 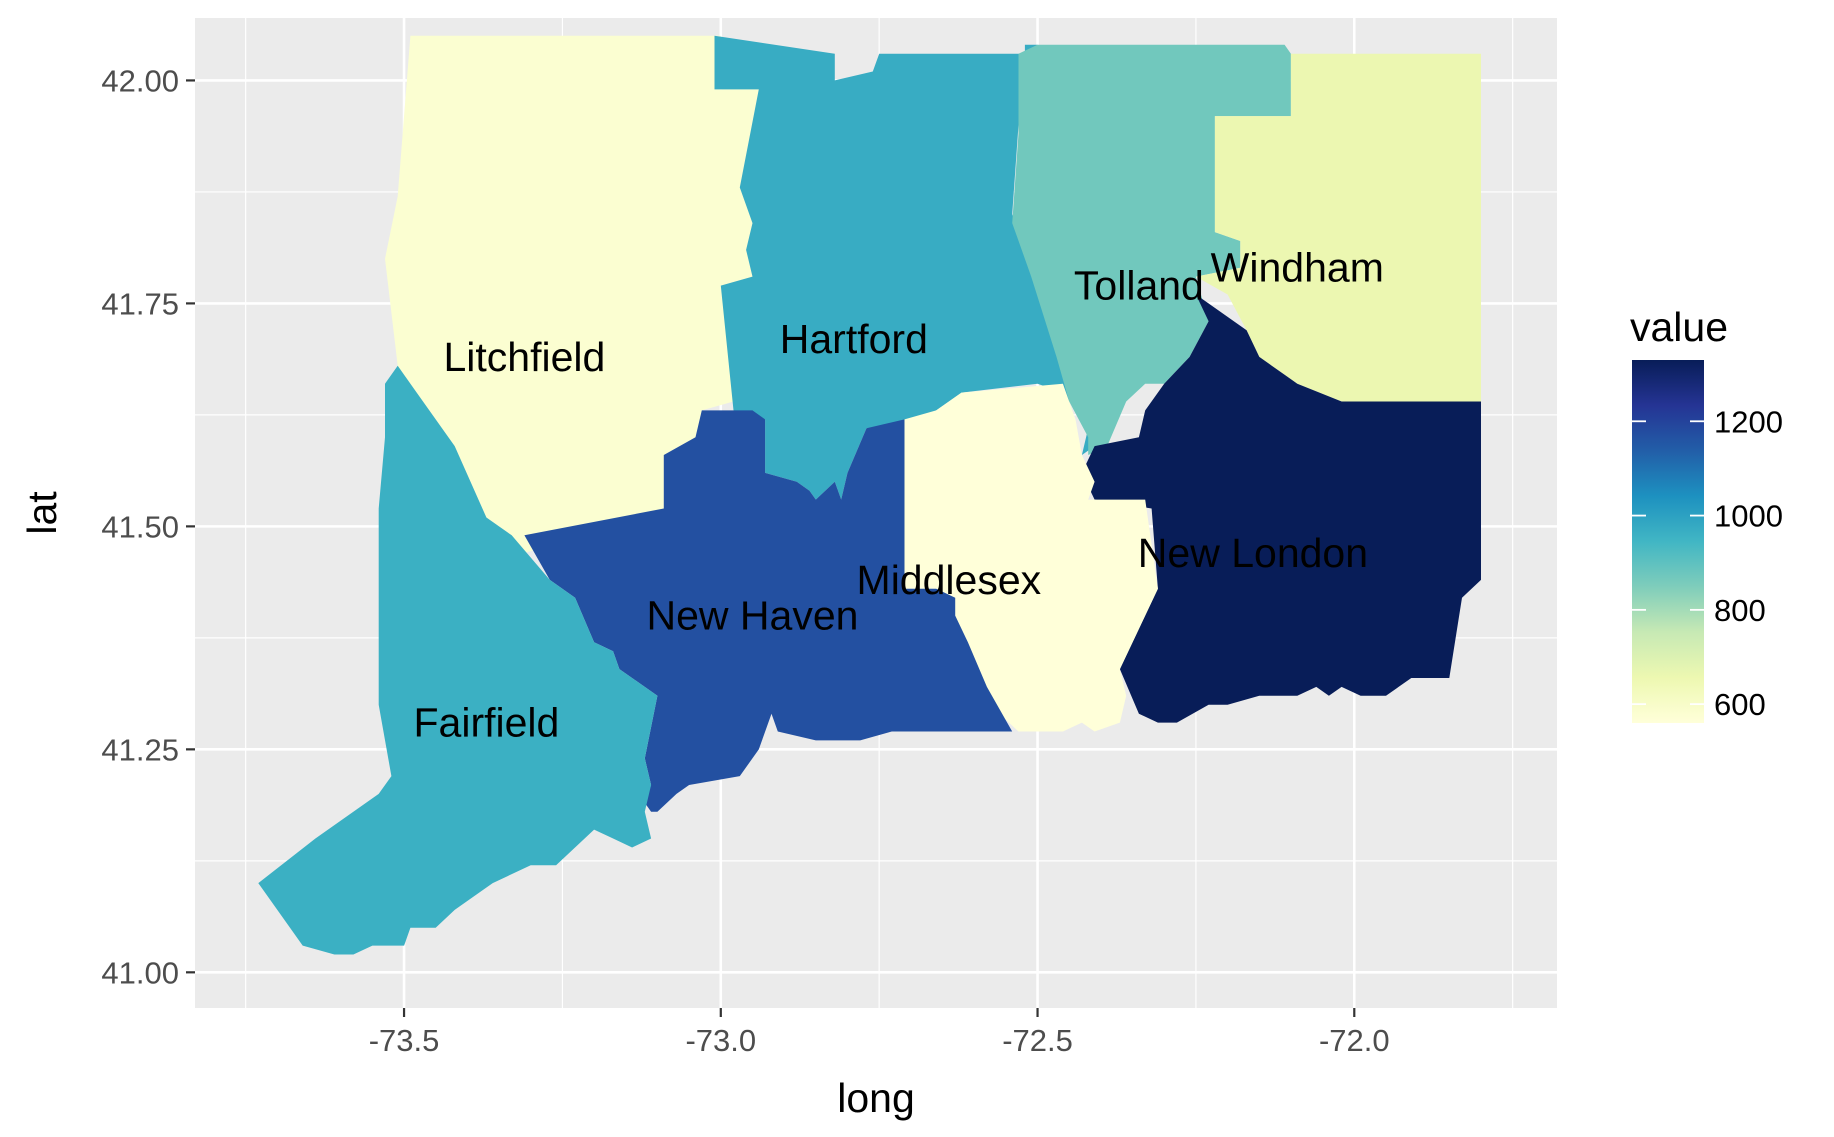 I want to click on legend-ticks: 600 800 1000 1200, so click(x=1707, y=563).